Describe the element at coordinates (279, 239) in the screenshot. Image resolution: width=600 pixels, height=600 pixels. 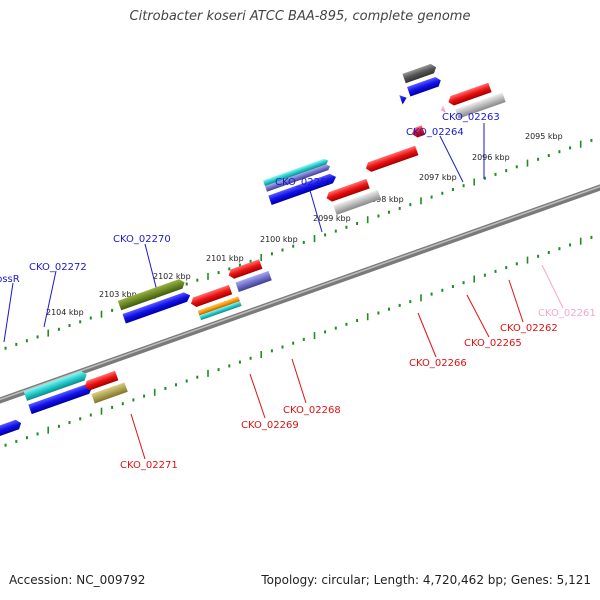
I see `kbp-label-2100: 2100 kbp` at that location.